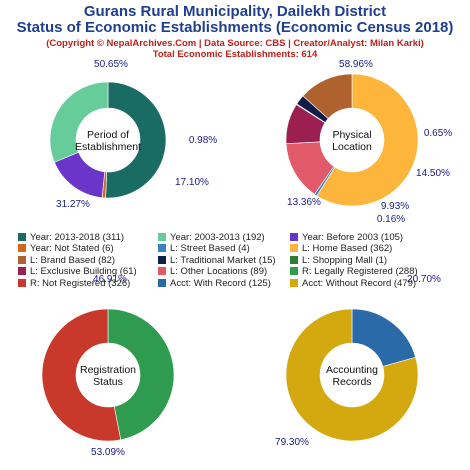  Describe the element at coordinates (345, 260) in the screenshot. I see `legend-text: L: Shopping Mall (1)` at that location.